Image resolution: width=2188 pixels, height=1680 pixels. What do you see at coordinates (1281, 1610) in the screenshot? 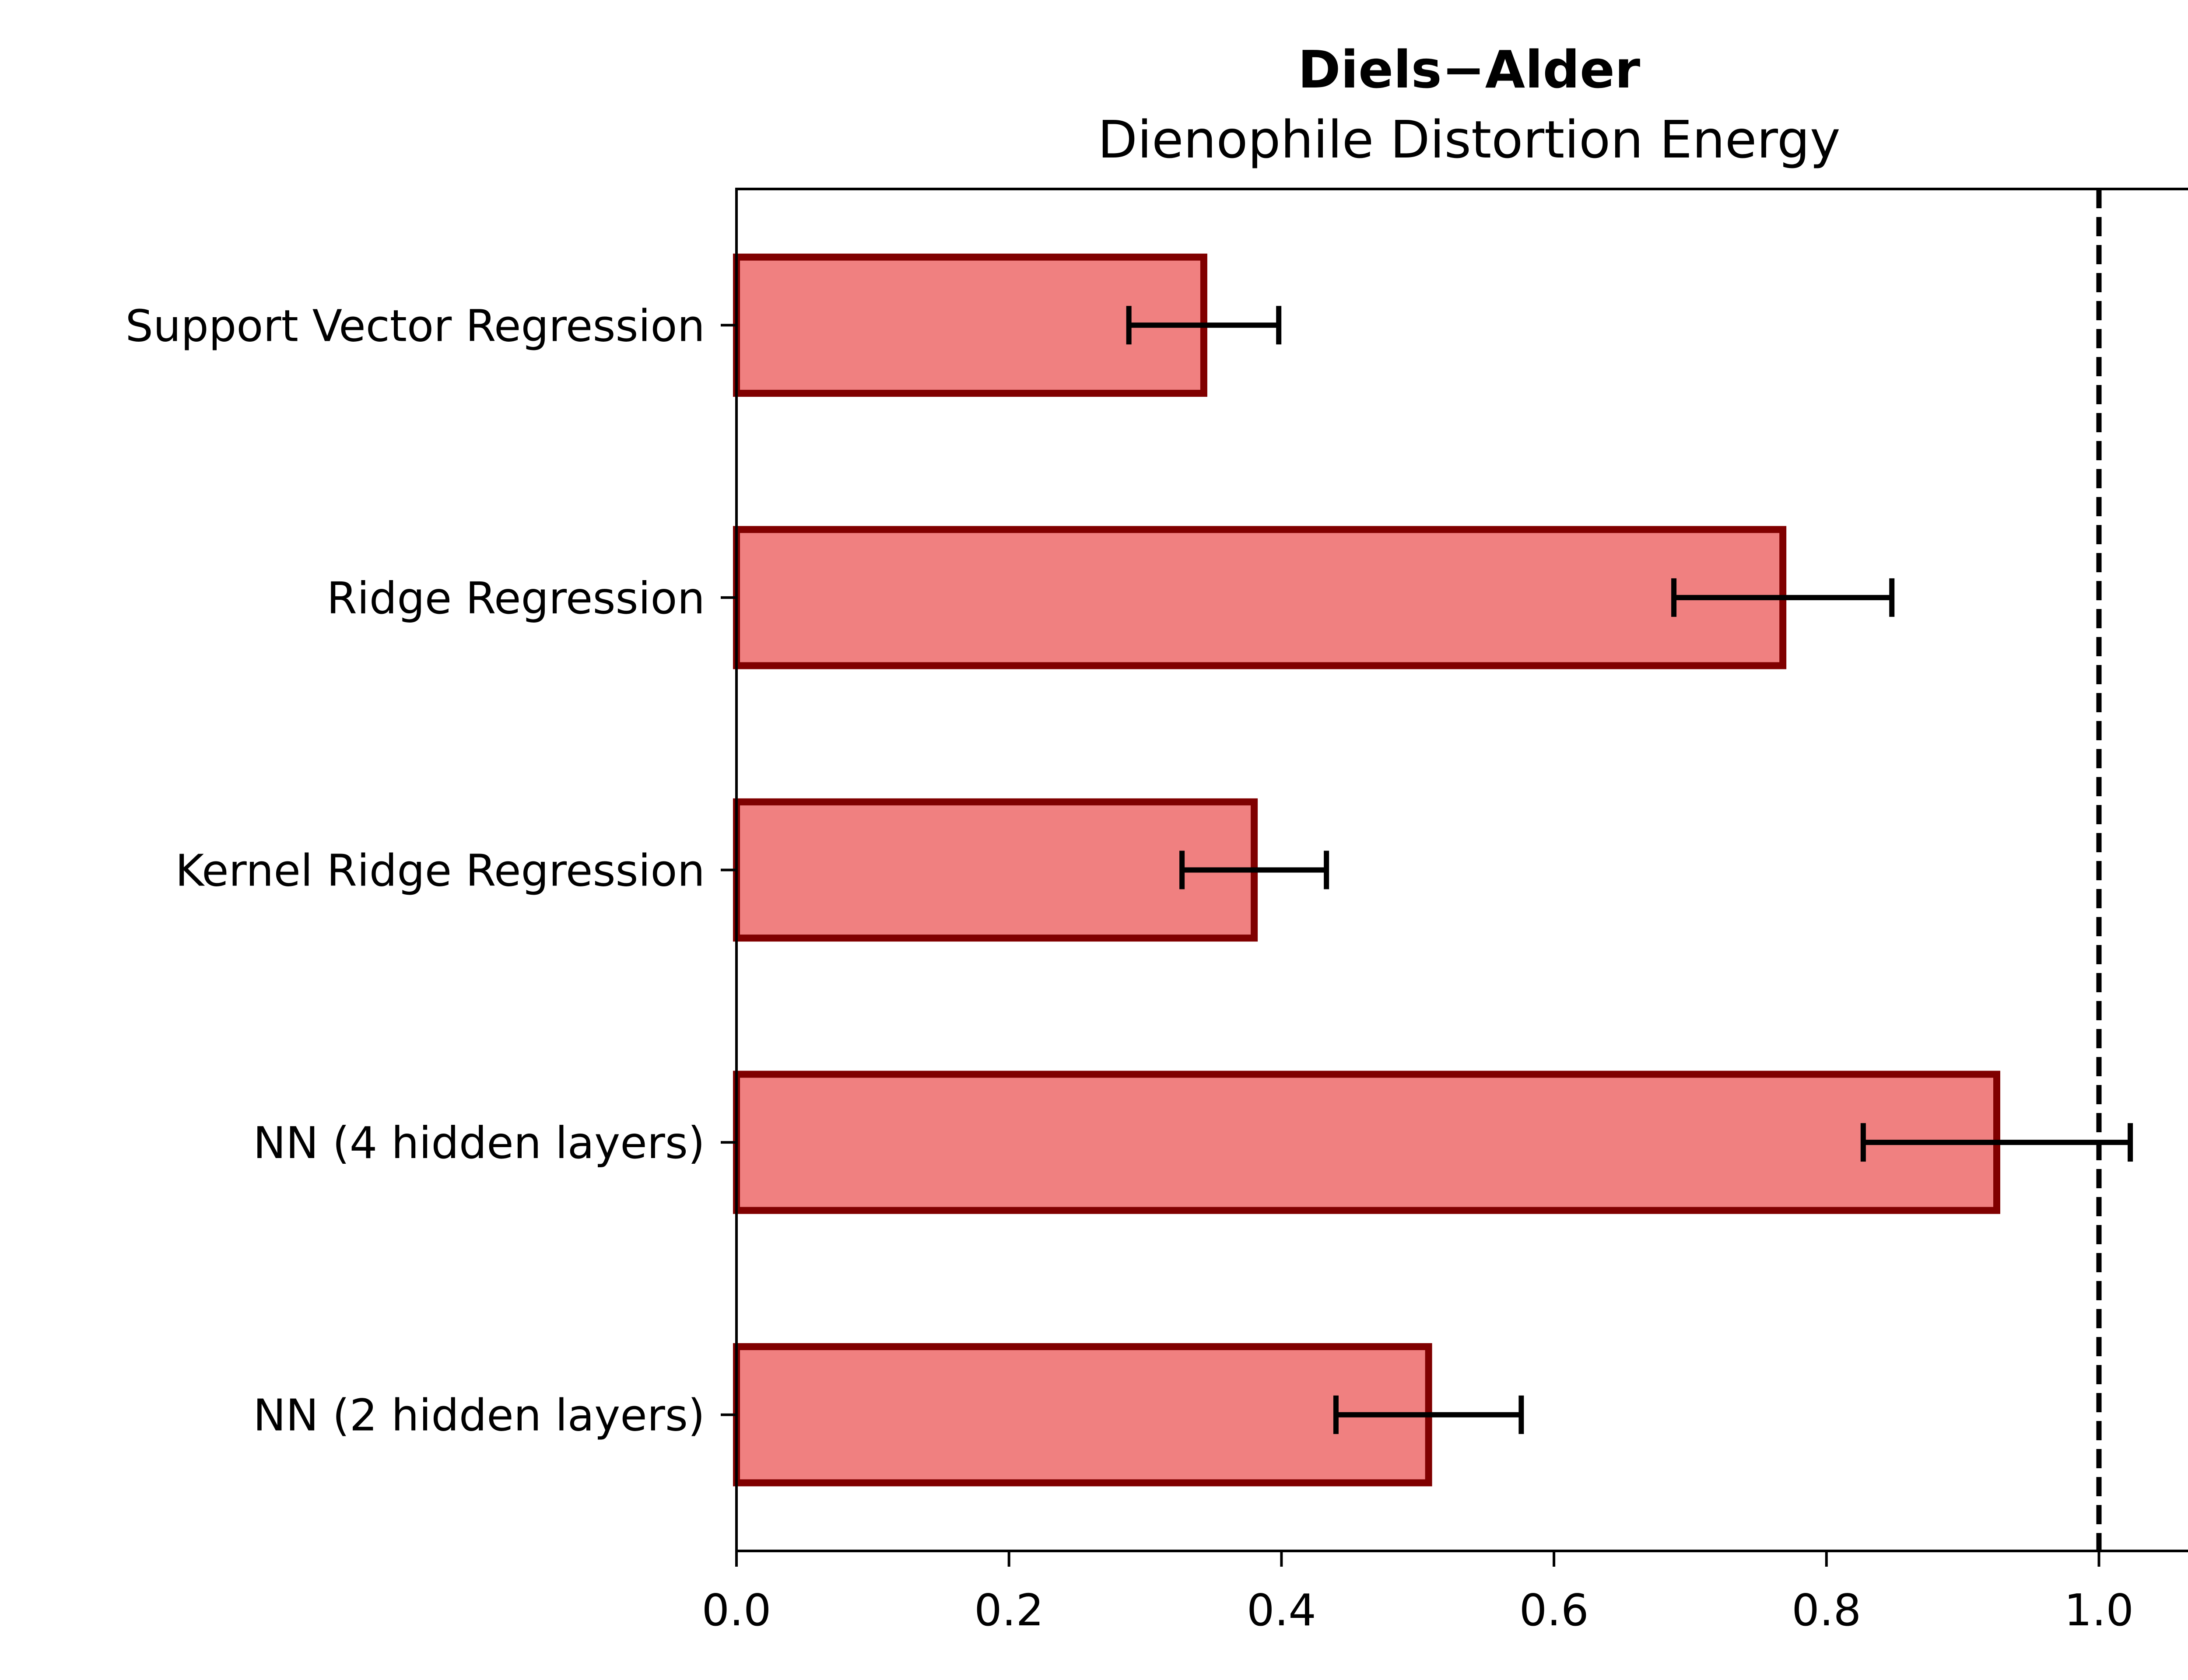
I see `x-tick-label: 0.4` at bounding box center [1281, 1610].